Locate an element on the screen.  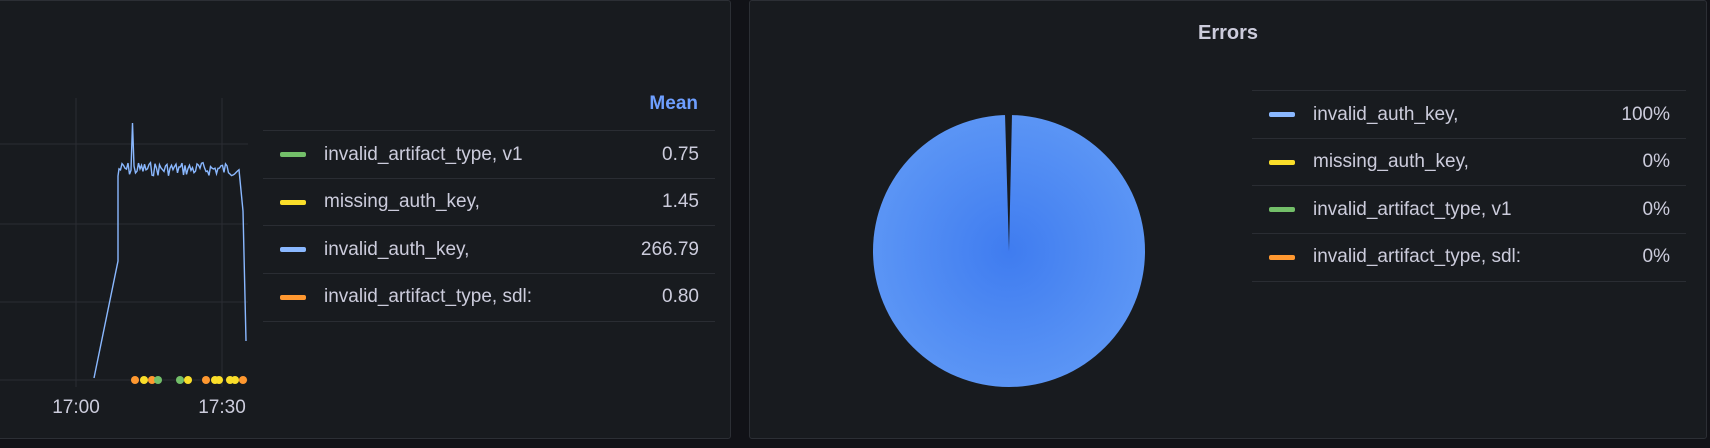
legend-item: invalid_auth_key, 100% is located at coordinates (1469, 114).